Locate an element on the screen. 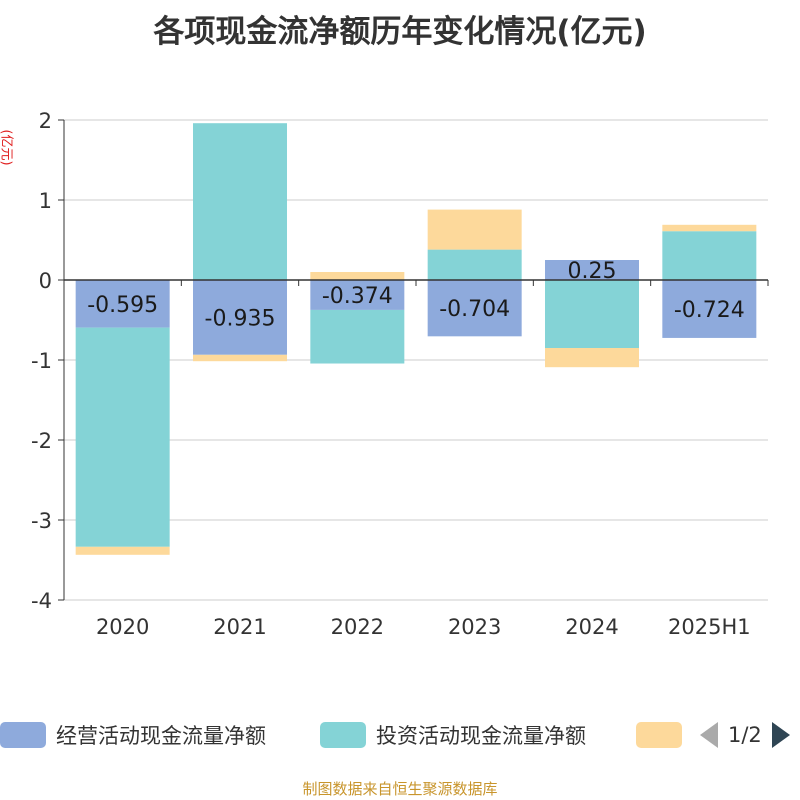 Image resolution: width=800 pixels, height=800 pixels. y-tick-label: 0 is located at coordinates (45, 281).